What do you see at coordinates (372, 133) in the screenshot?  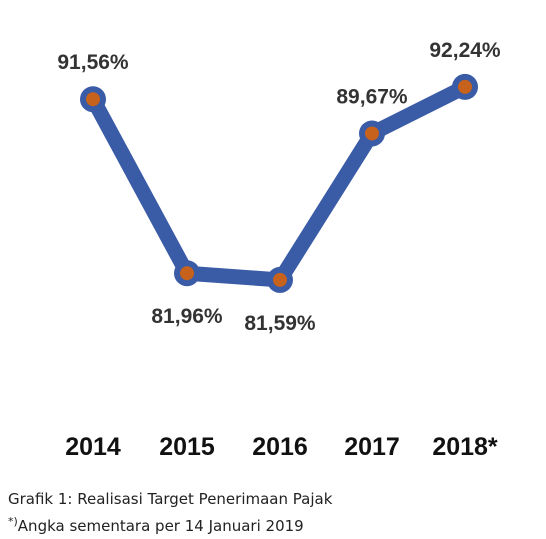 I see `data-point-2017` at bounding box center [372, 133].